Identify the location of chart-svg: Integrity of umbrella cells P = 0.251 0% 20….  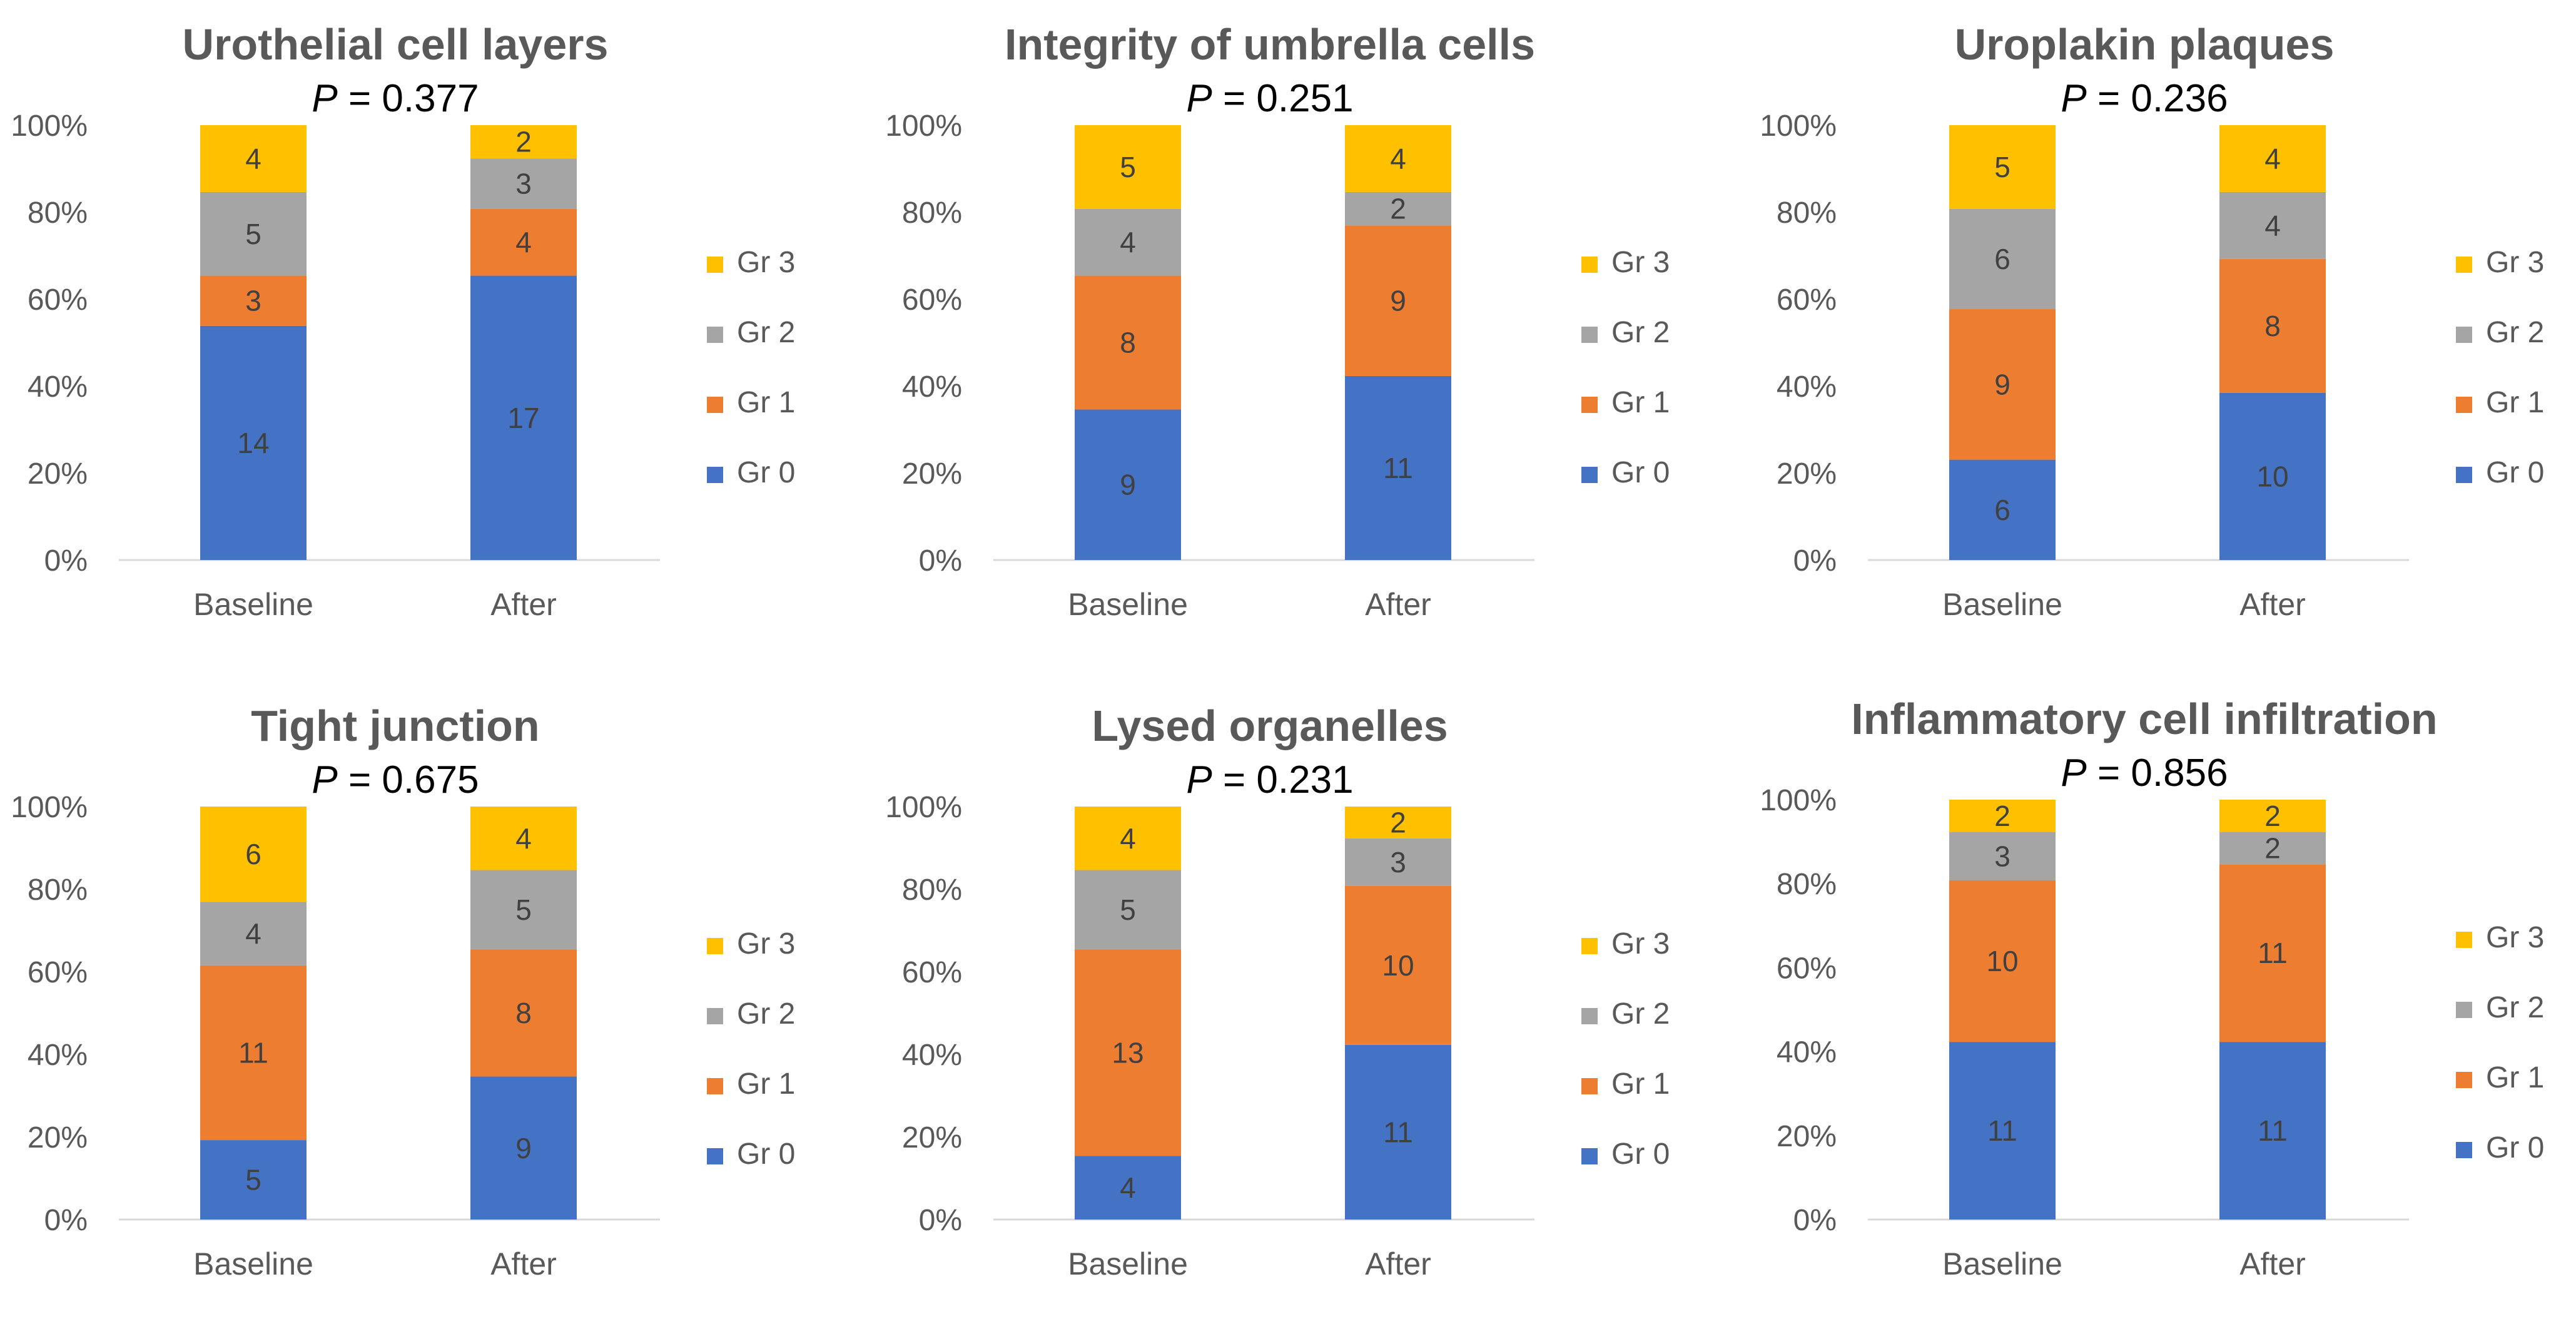
(1277, 321).